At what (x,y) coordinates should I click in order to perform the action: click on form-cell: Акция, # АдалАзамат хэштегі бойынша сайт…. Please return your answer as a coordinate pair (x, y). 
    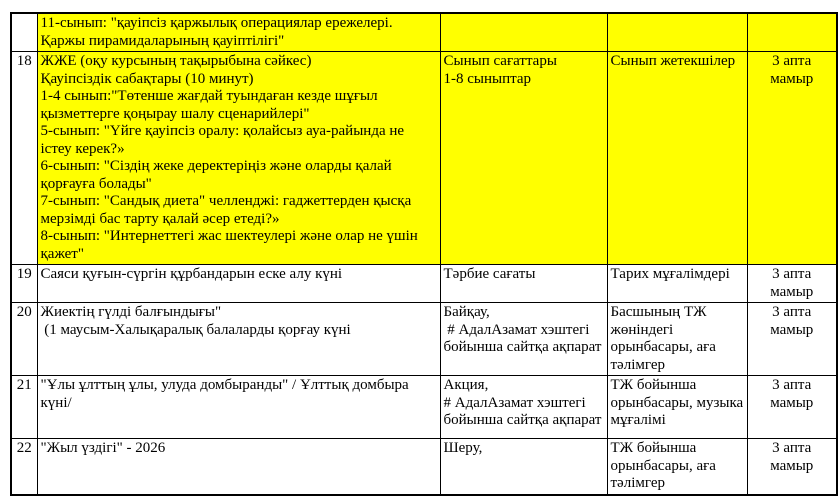
    Looking at the image, I should click on (523, 407).